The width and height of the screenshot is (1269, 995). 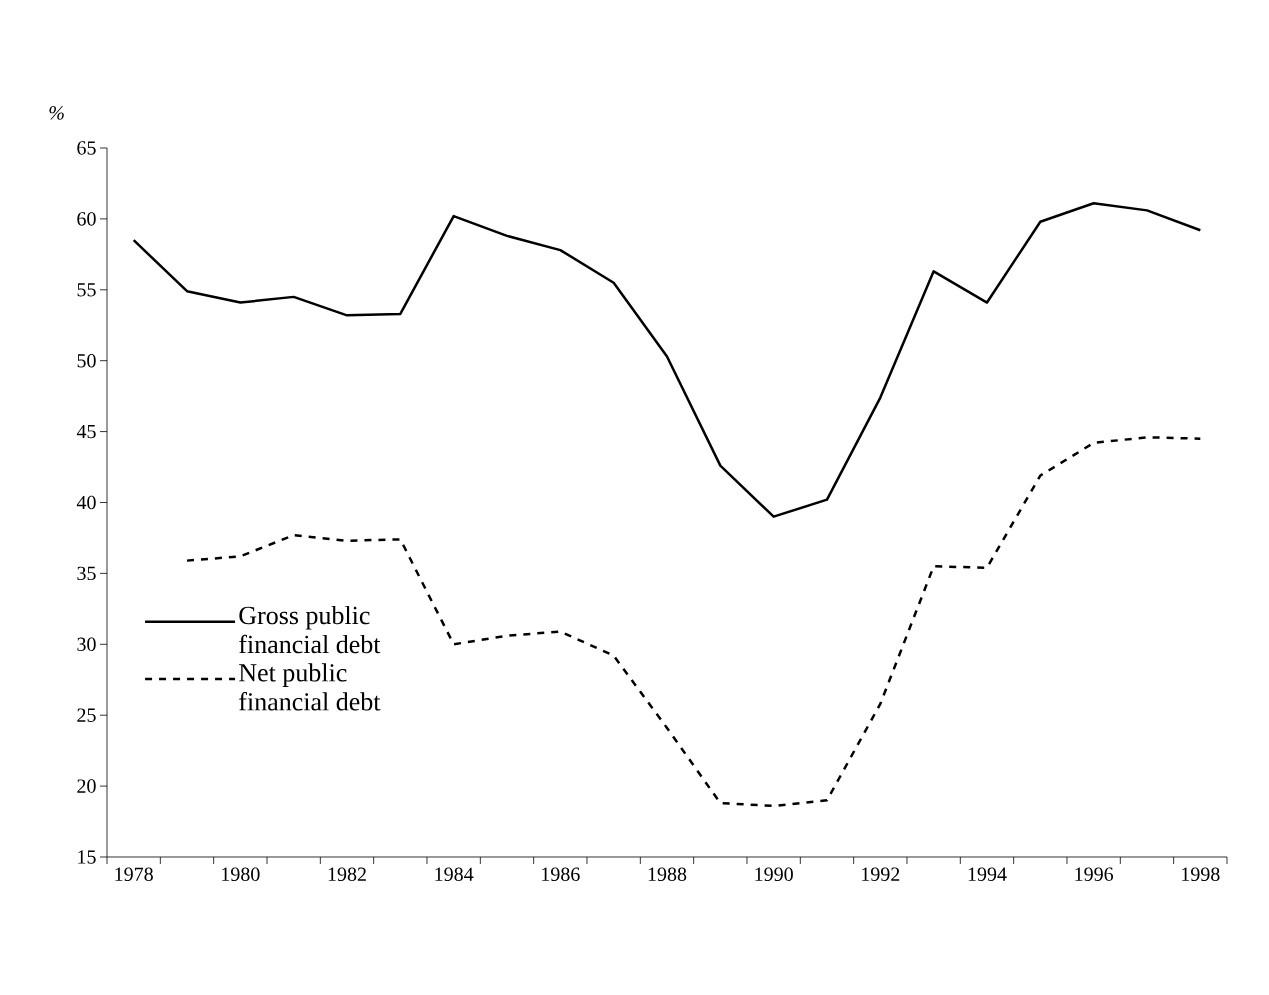 What do you see at coordinates (86, 502) in the screenshot?
I see `y-tick-label: 40` at bounding box center [86, 502].